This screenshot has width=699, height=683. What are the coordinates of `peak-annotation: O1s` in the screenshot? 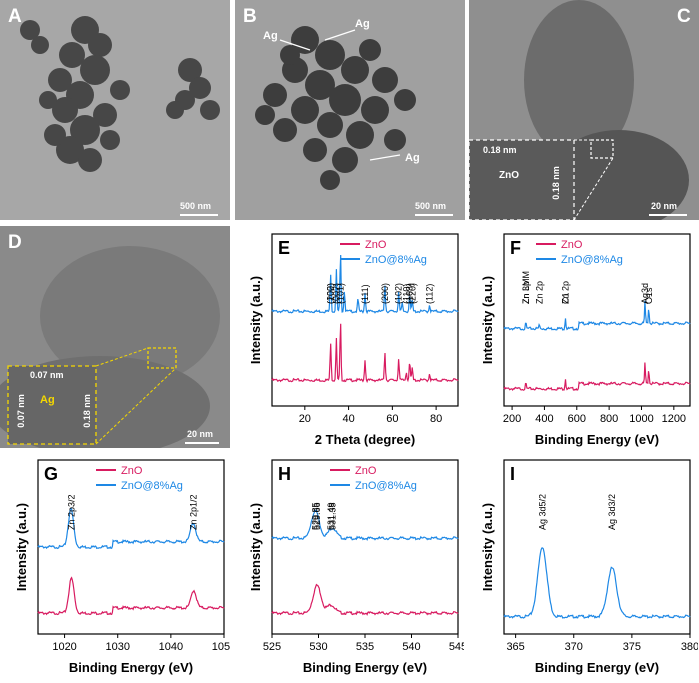 It's located at (649, 295).